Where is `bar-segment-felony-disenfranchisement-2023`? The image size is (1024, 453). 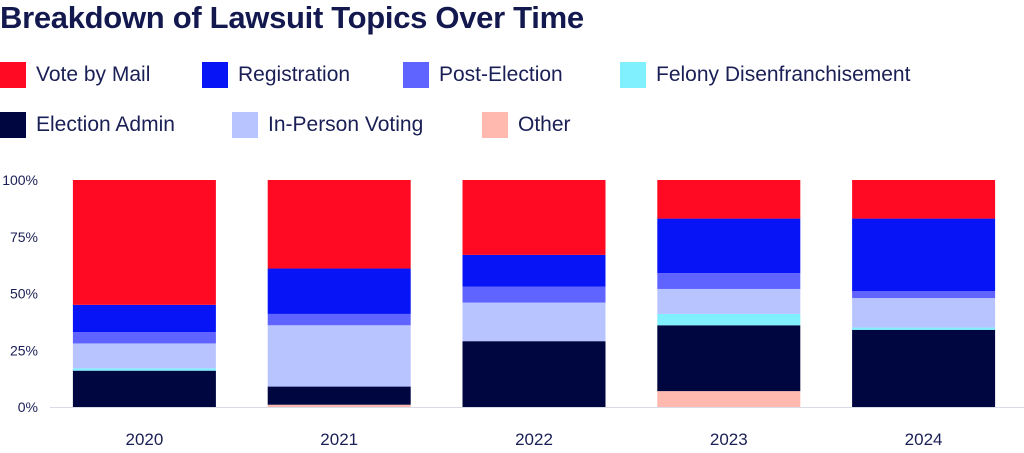
bar-segment-felony-disenfranchisement-2023 is located at coordinates (729, 319).